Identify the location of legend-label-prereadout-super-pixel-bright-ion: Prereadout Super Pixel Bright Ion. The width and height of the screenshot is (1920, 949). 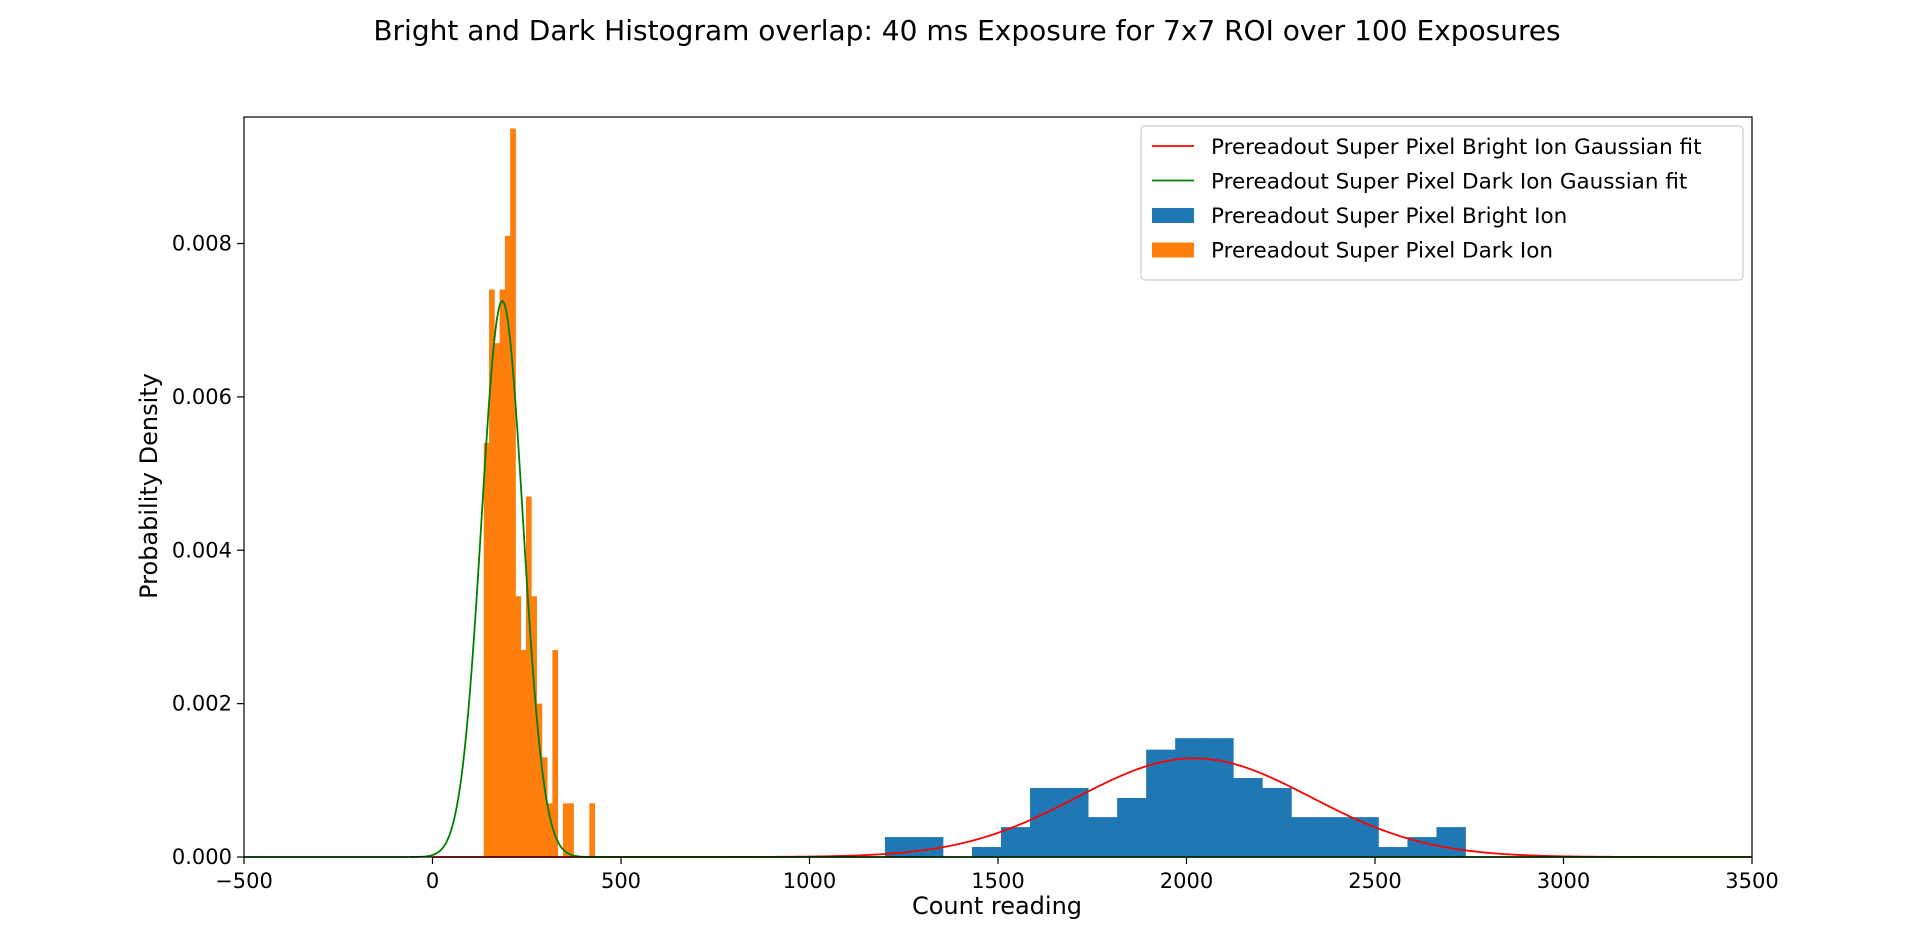
(1389, 216).